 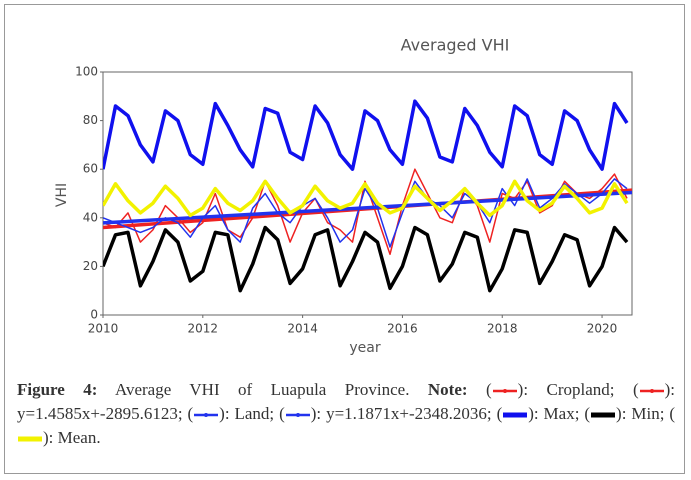 What do you see at coordinates (447, 389) in the screenshot?
I see `note-label: Note:` at bounding box center [447, 389].